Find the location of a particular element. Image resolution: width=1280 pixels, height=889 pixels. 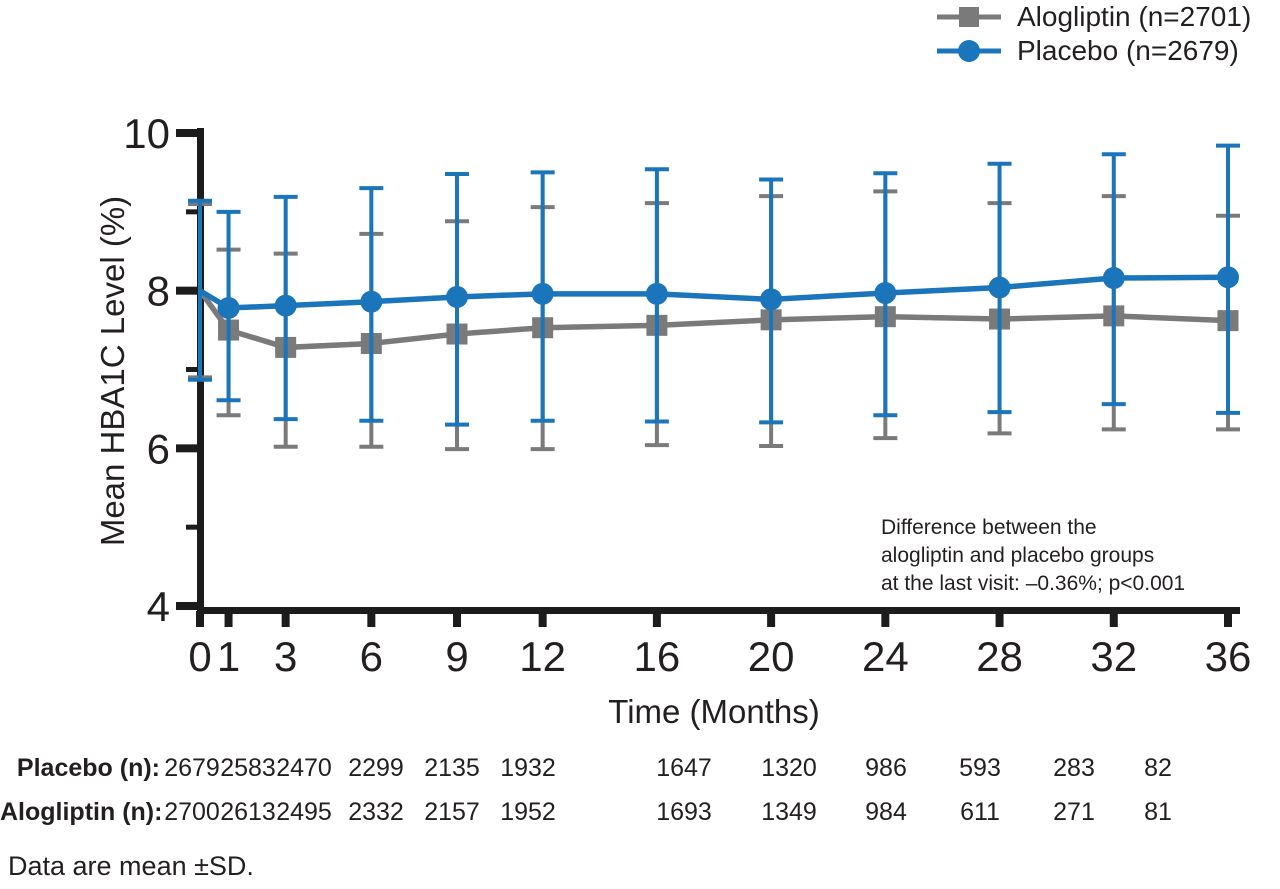

risk-count: 1320 is located at coordinates (789, 768).